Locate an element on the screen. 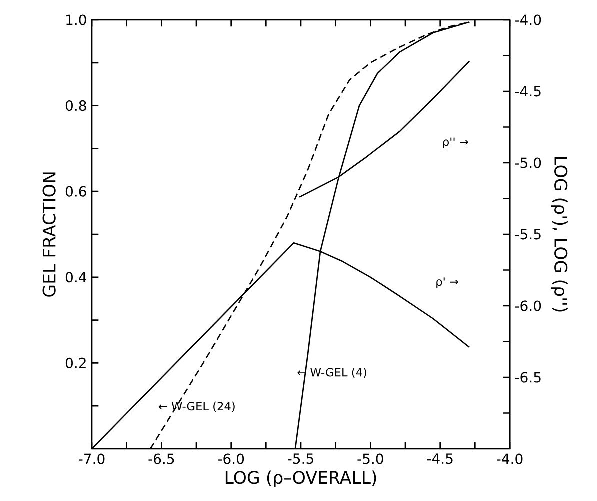 This screenshot has height=501, width=597. x-tick-label: -4.0 is located at coordinates (510, 459).